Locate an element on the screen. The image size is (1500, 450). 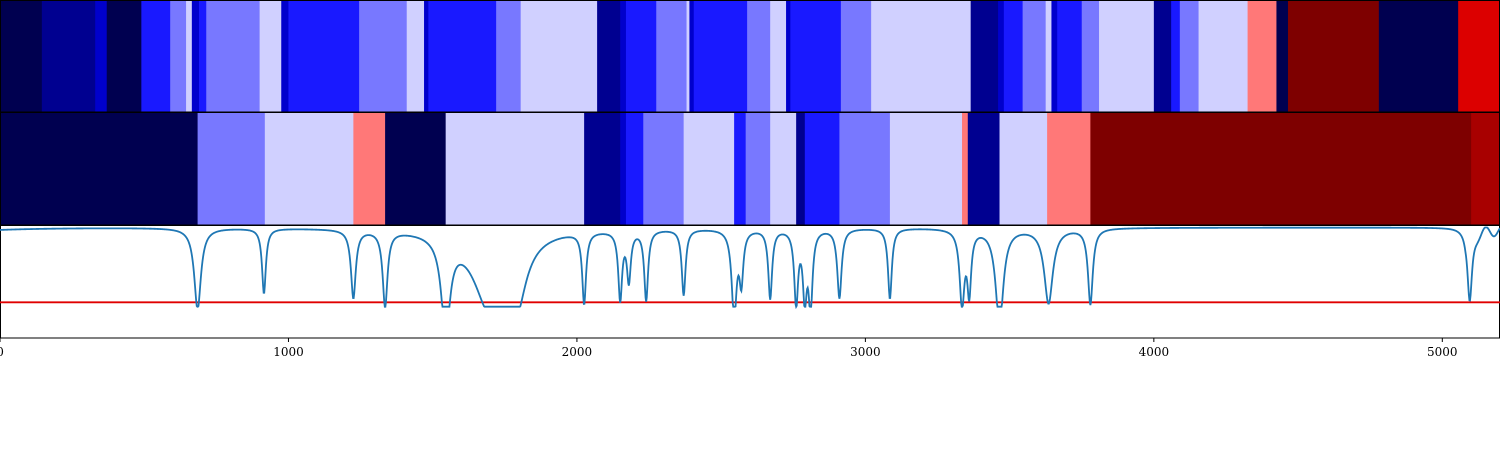
x-tick-label: 2000 is located at coordinates (577, 352).